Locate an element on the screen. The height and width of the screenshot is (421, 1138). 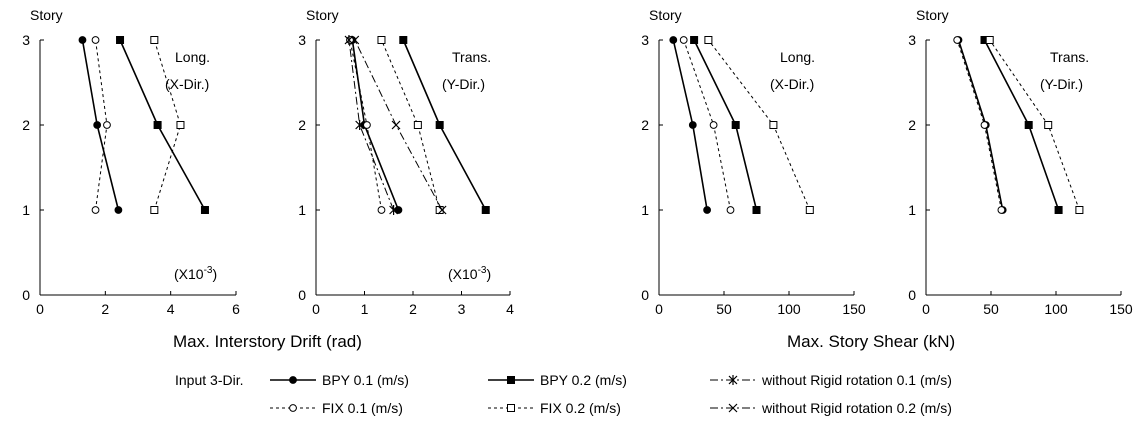
legend-entry-bpy02: BPY 0.2 (m/s) is located at coordinates (557, 380).